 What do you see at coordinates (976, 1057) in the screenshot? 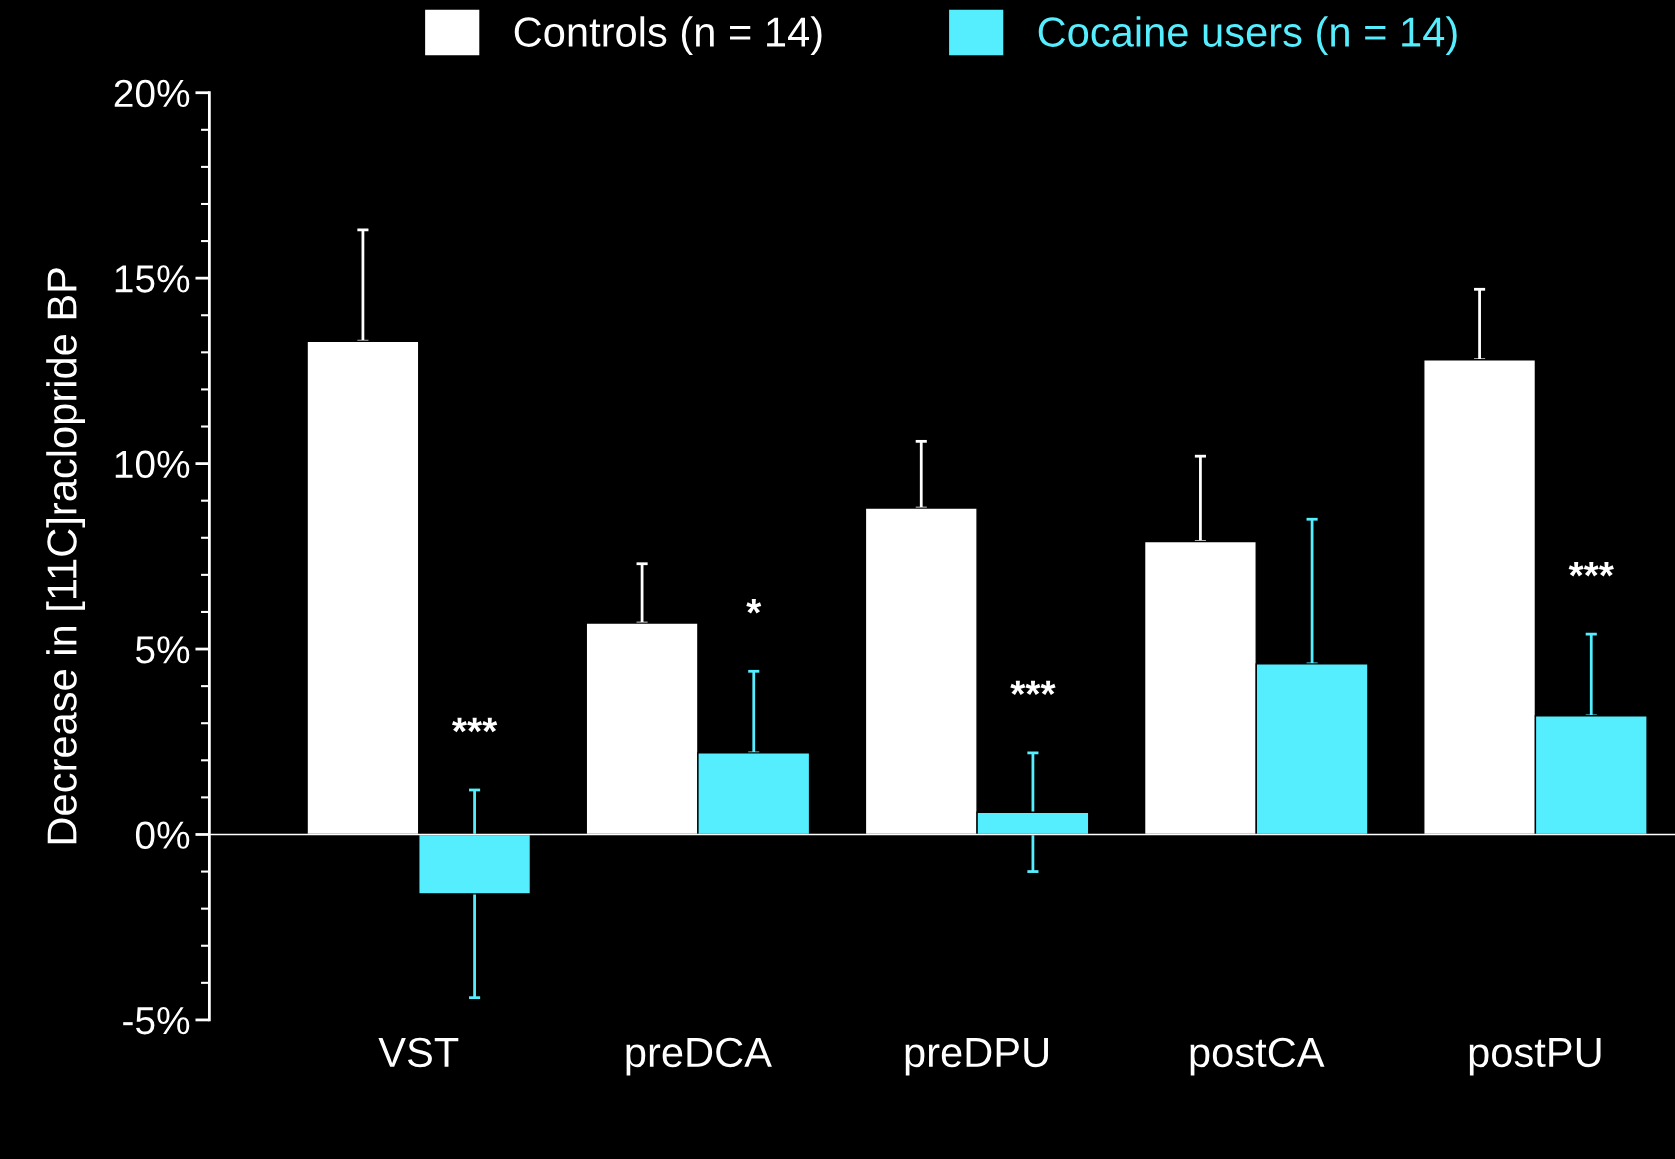
I see `x-tick-label: preDPU` at bounding box center [976, 1057].